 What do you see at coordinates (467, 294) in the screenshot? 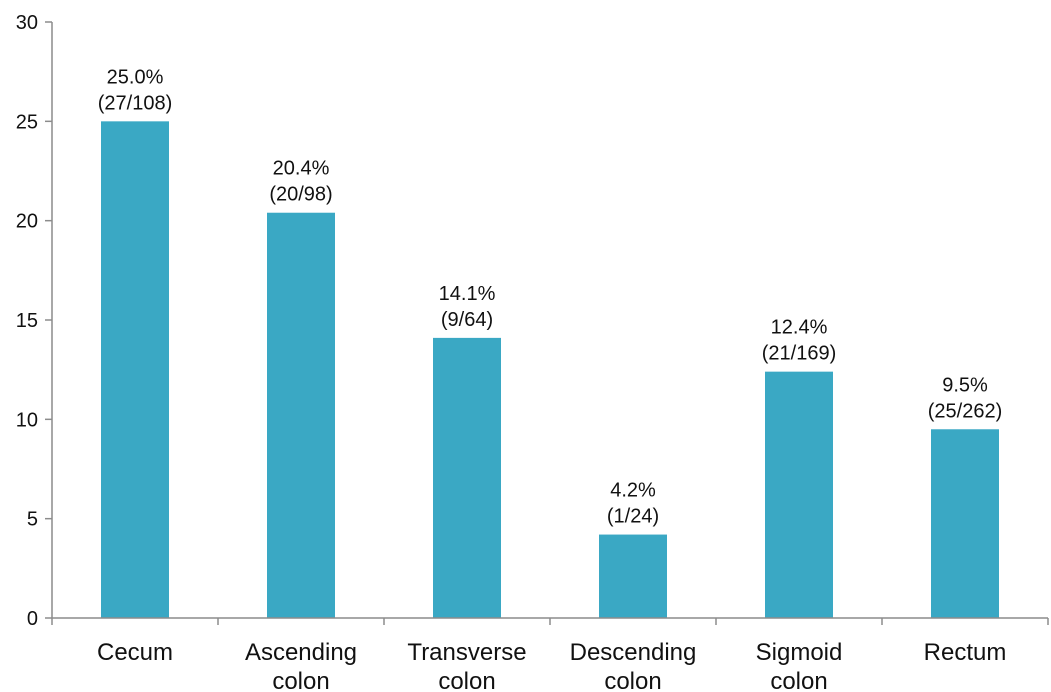
I see `data-label: 14.1%` at bounding box center [467, 294].